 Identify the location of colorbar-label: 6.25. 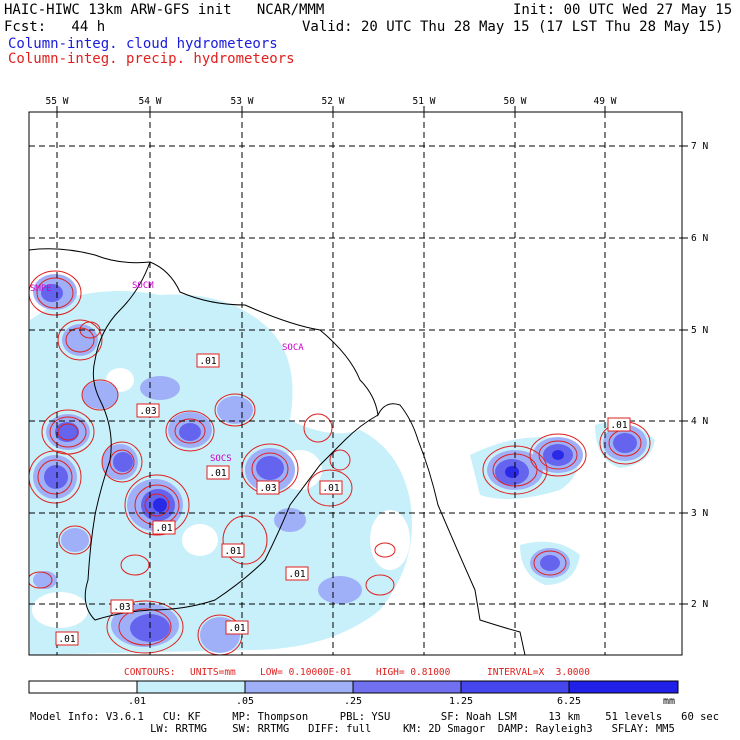
(569, 701).